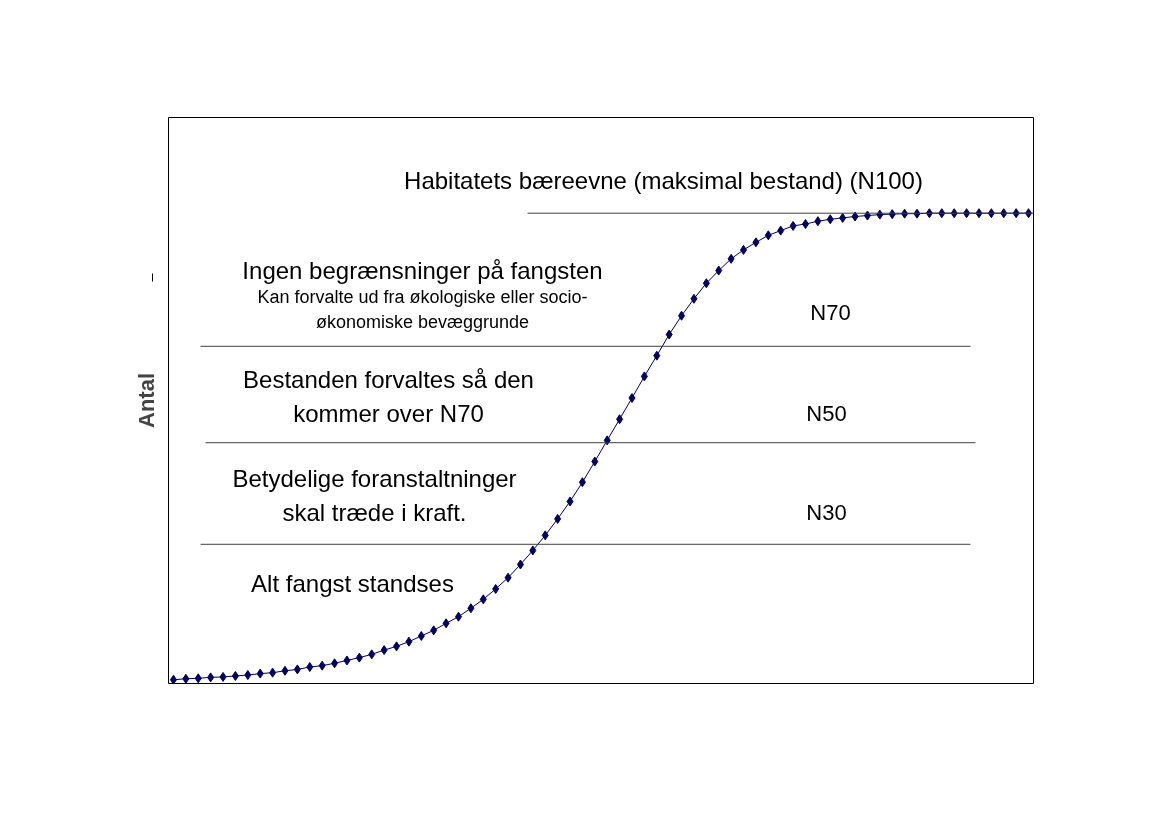 This screenshot has width=1169, height=827. Describe the element at coordinates (374, 495) in the screenshot. I see `annotation: Betydelige foranstaltninger skal træde i kraft.` at that location.